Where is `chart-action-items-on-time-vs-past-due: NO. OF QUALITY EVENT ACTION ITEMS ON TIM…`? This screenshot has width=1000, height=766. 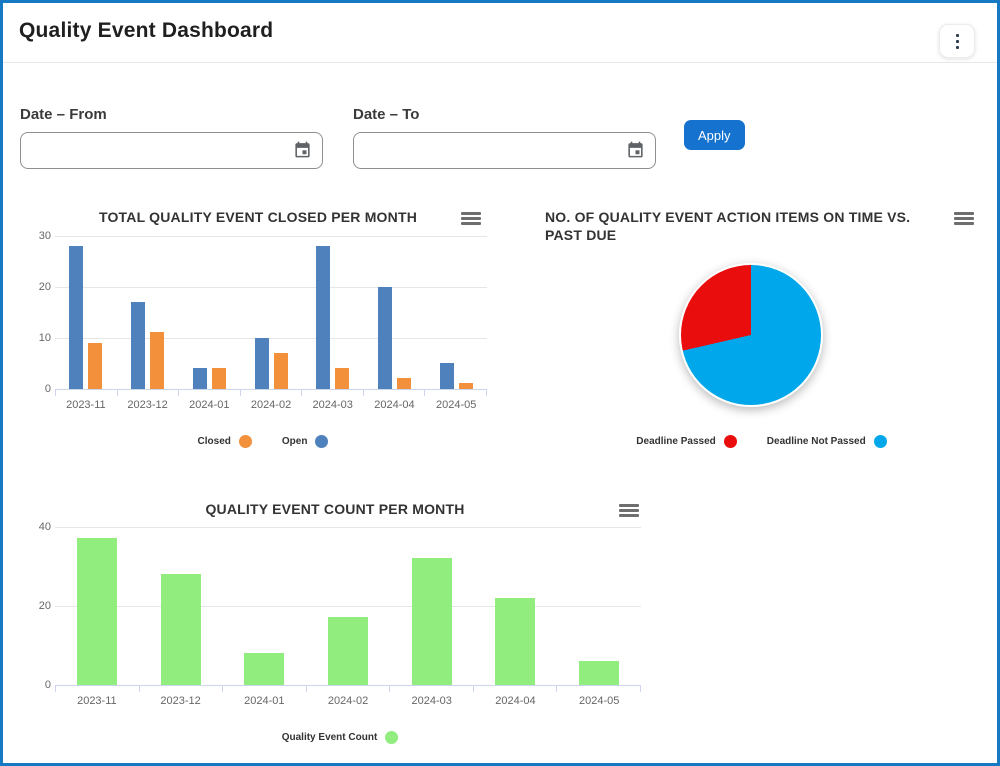
chart-action-items-on-time-vs-past-due: NO. OF QUALITY EVENT ACTION ITEMS ON TIM… is located at coordinates (761, 334).